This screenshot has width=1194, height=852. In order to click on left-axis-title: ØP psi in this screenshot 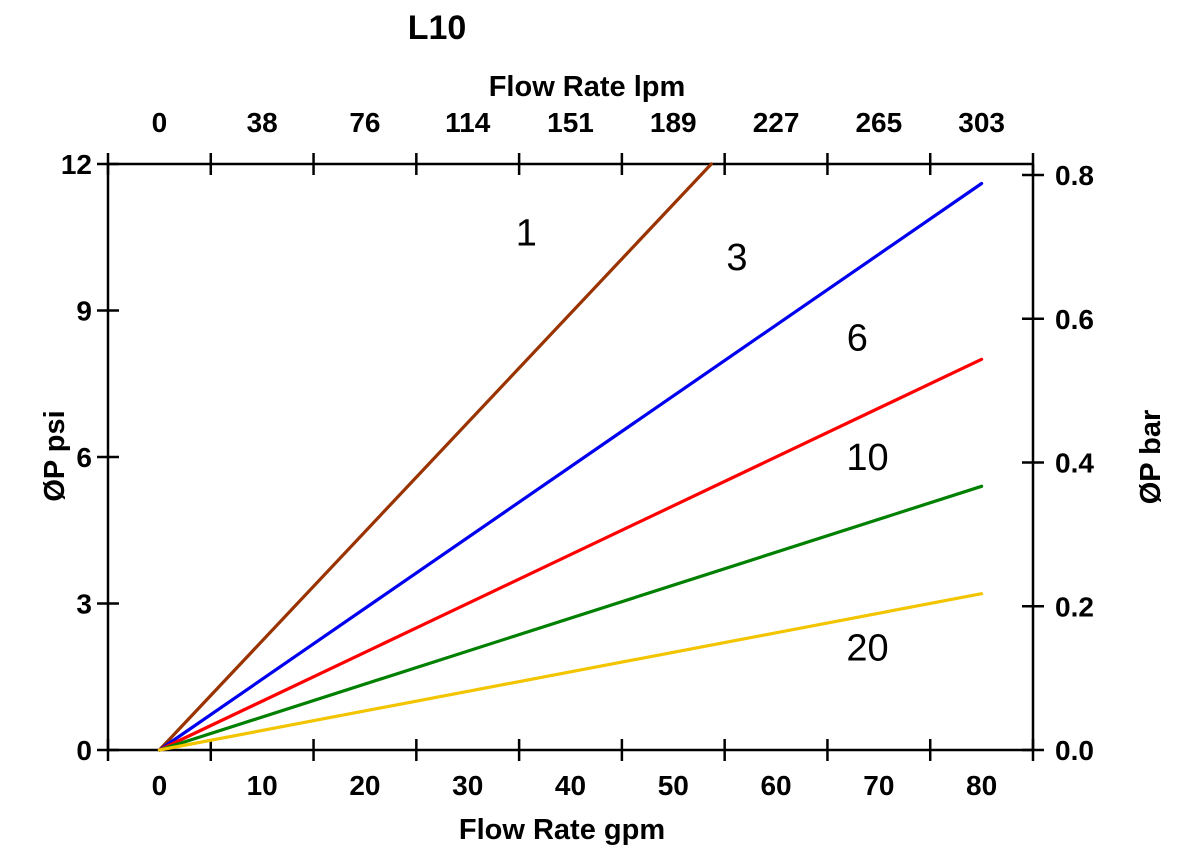, I will do `click(55, 455)`.